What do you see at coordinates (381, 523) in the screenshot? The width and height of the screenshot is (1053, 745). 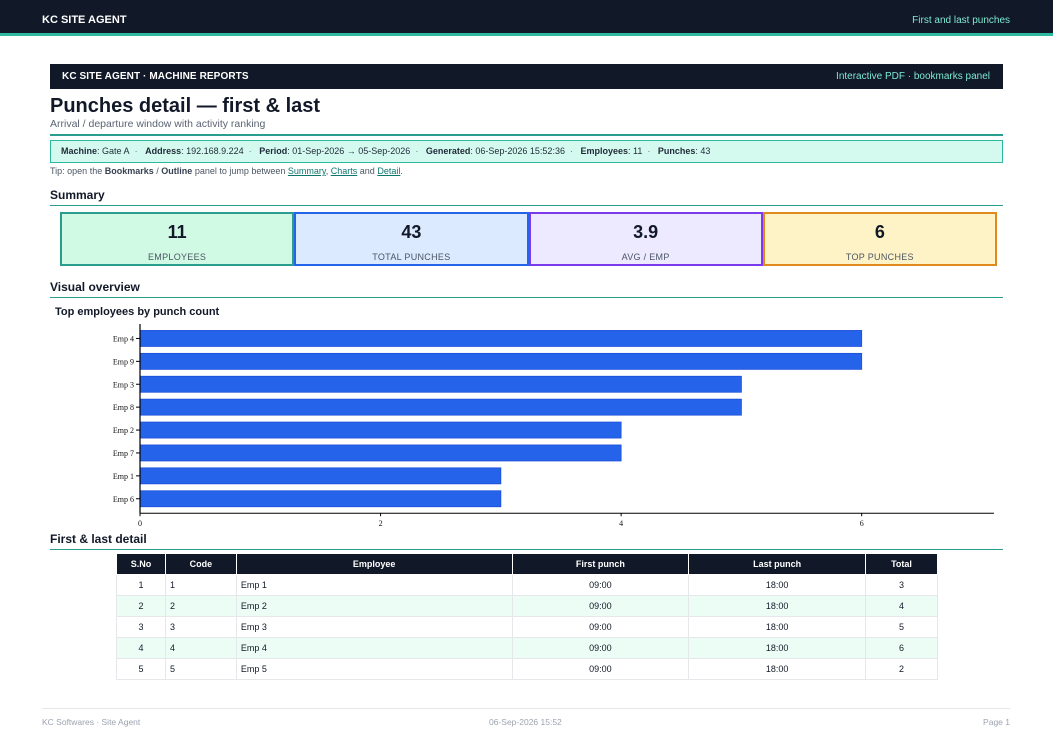 I see `x-tick-label: 2` at bounding box center [381, 523].